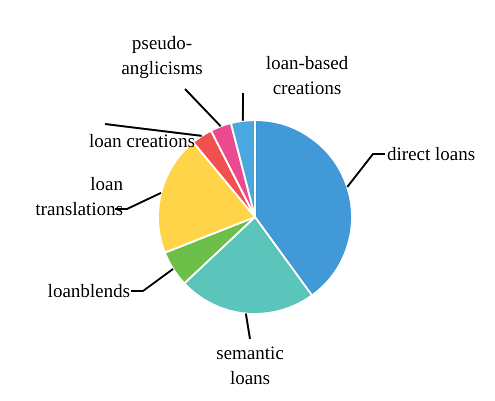  What do you see at coordinates (250, 366) in the screenshot?
I see `slice-label: semantic loans` at bounding box center [250, 366].